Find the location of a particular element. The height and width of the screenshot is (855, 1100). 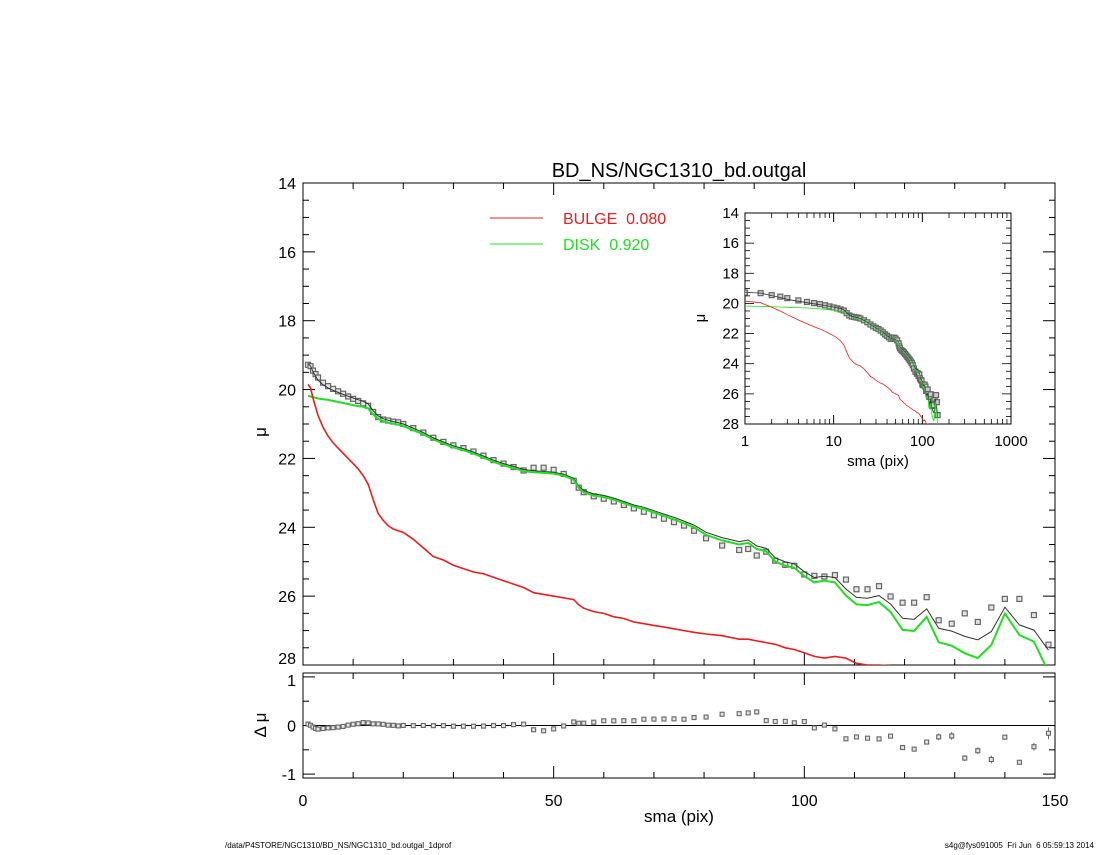

inset-y-tick-label: 28 is located at coordinates (730, 424).